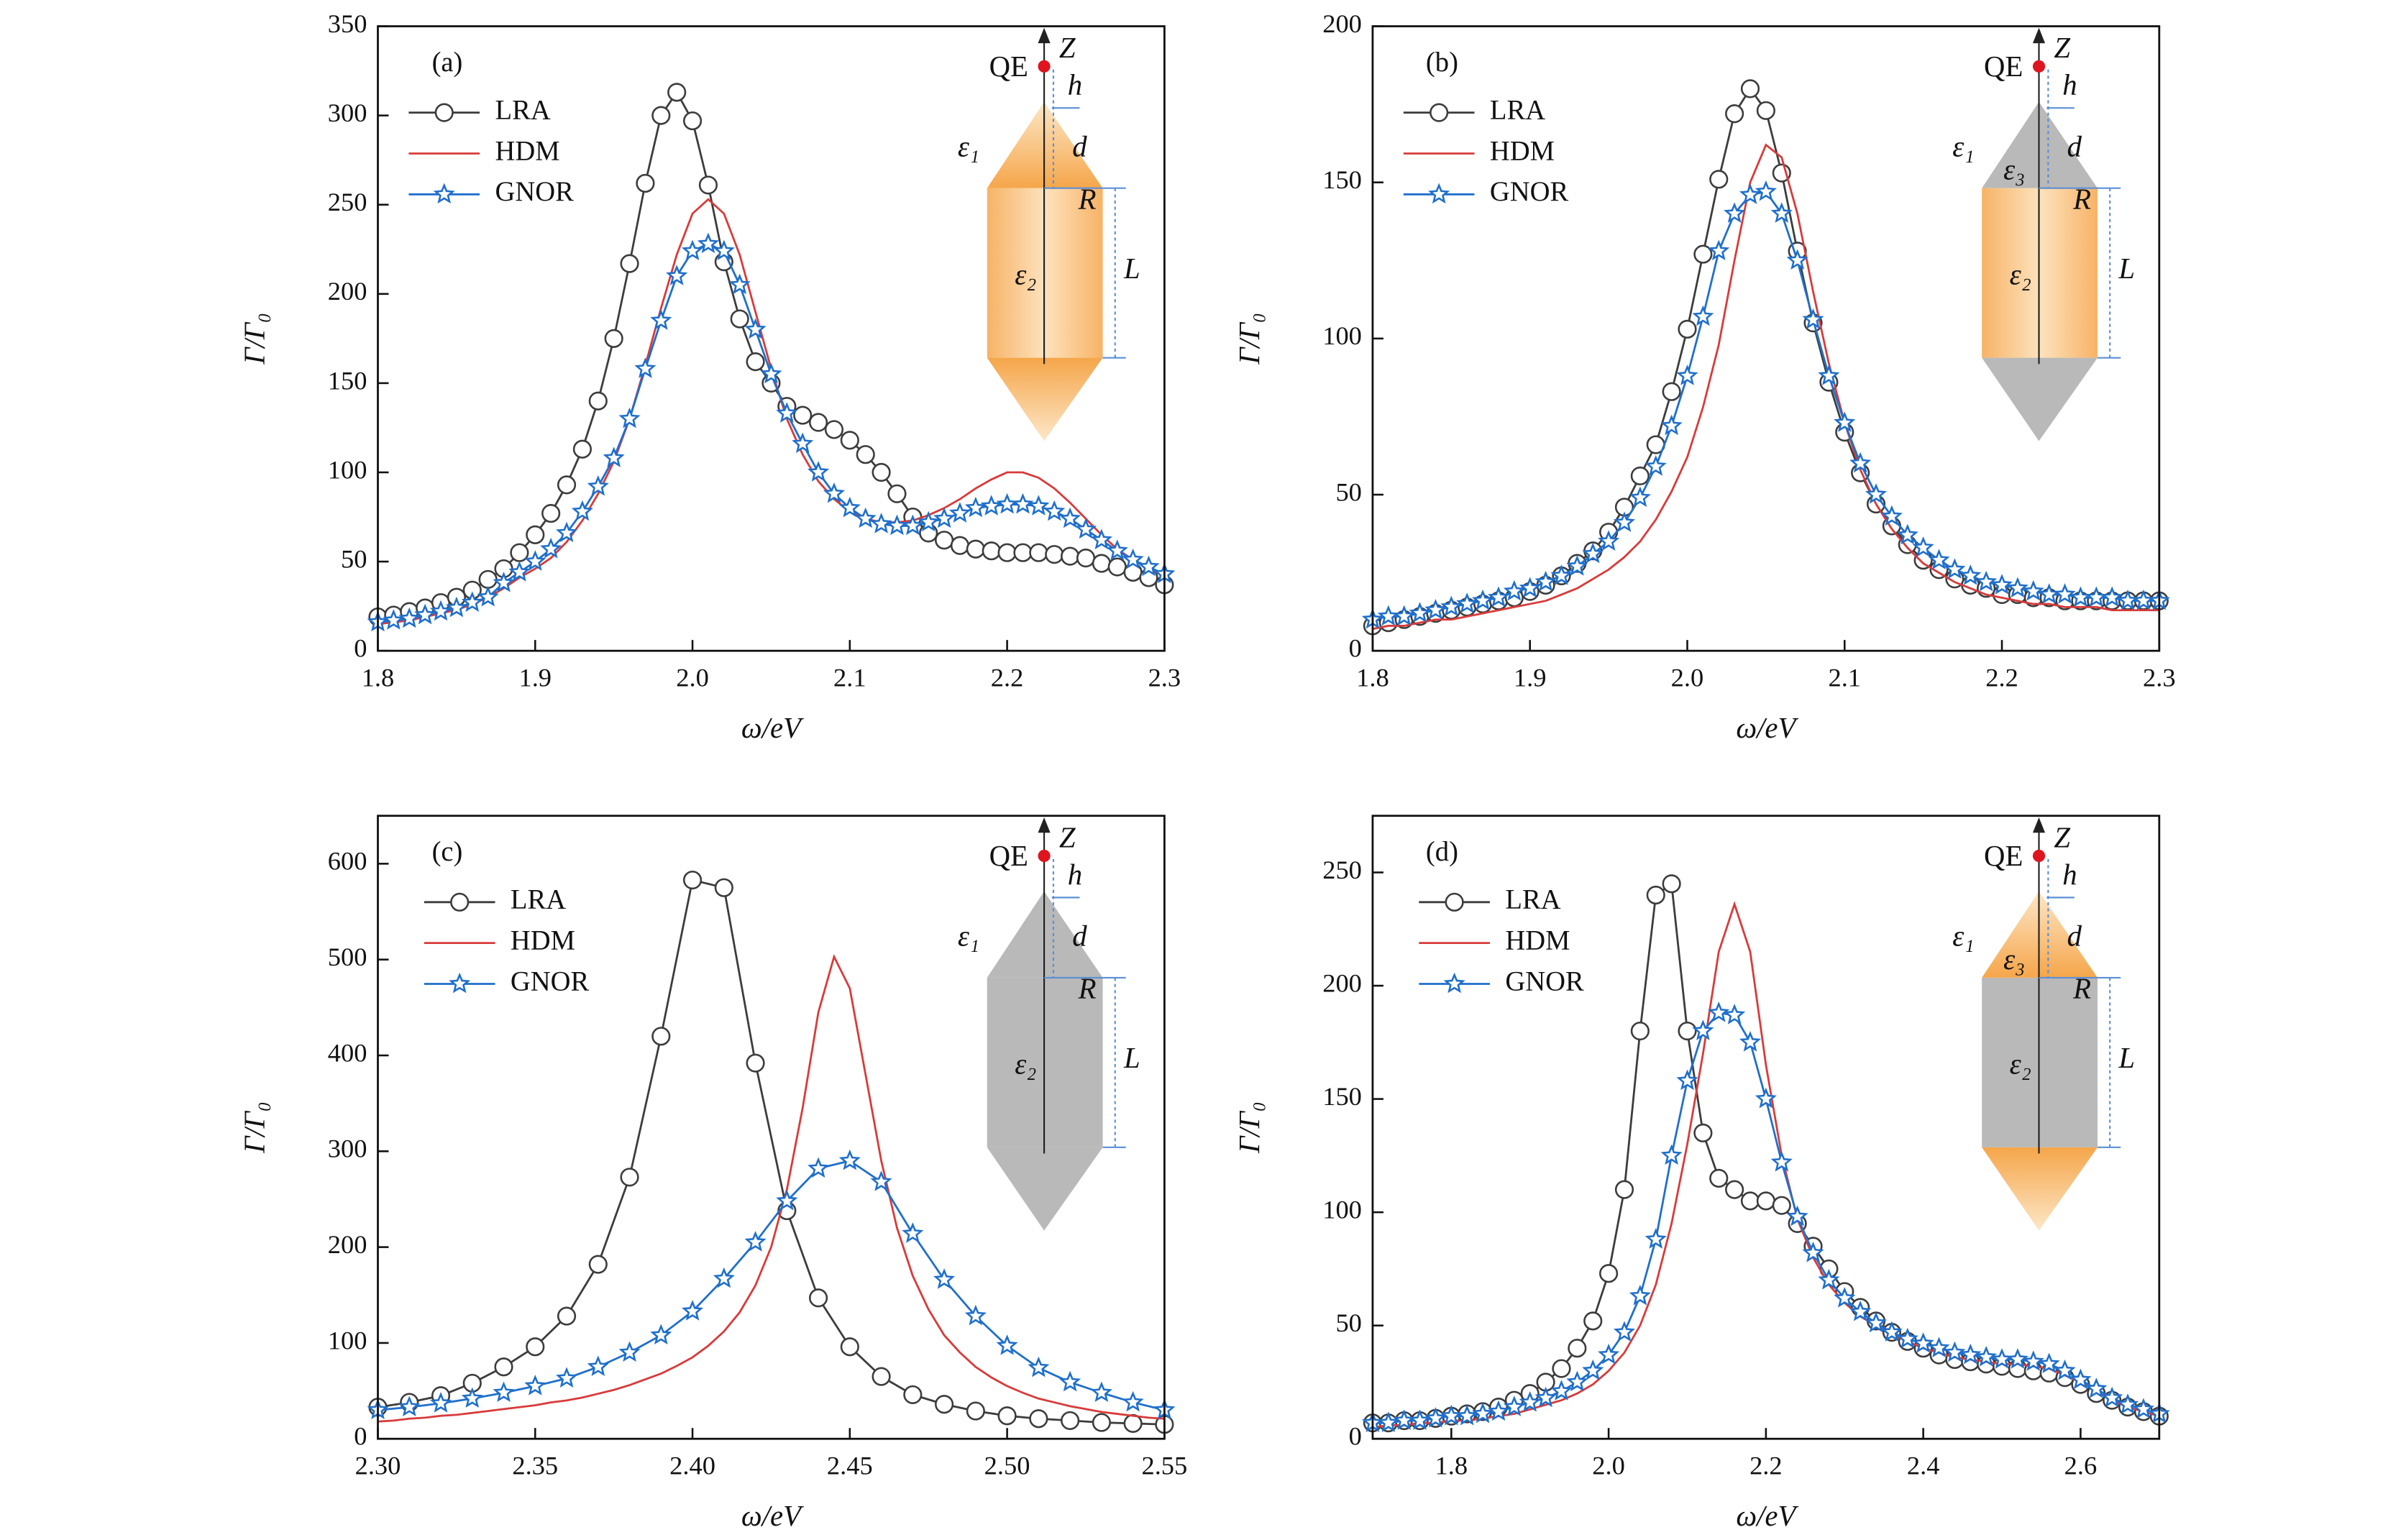 This screenshot has height=1540, width=2406. Describe the element at coordinates (347, 23) in the screenshot. I see `y-tick-label: 350` at that location.